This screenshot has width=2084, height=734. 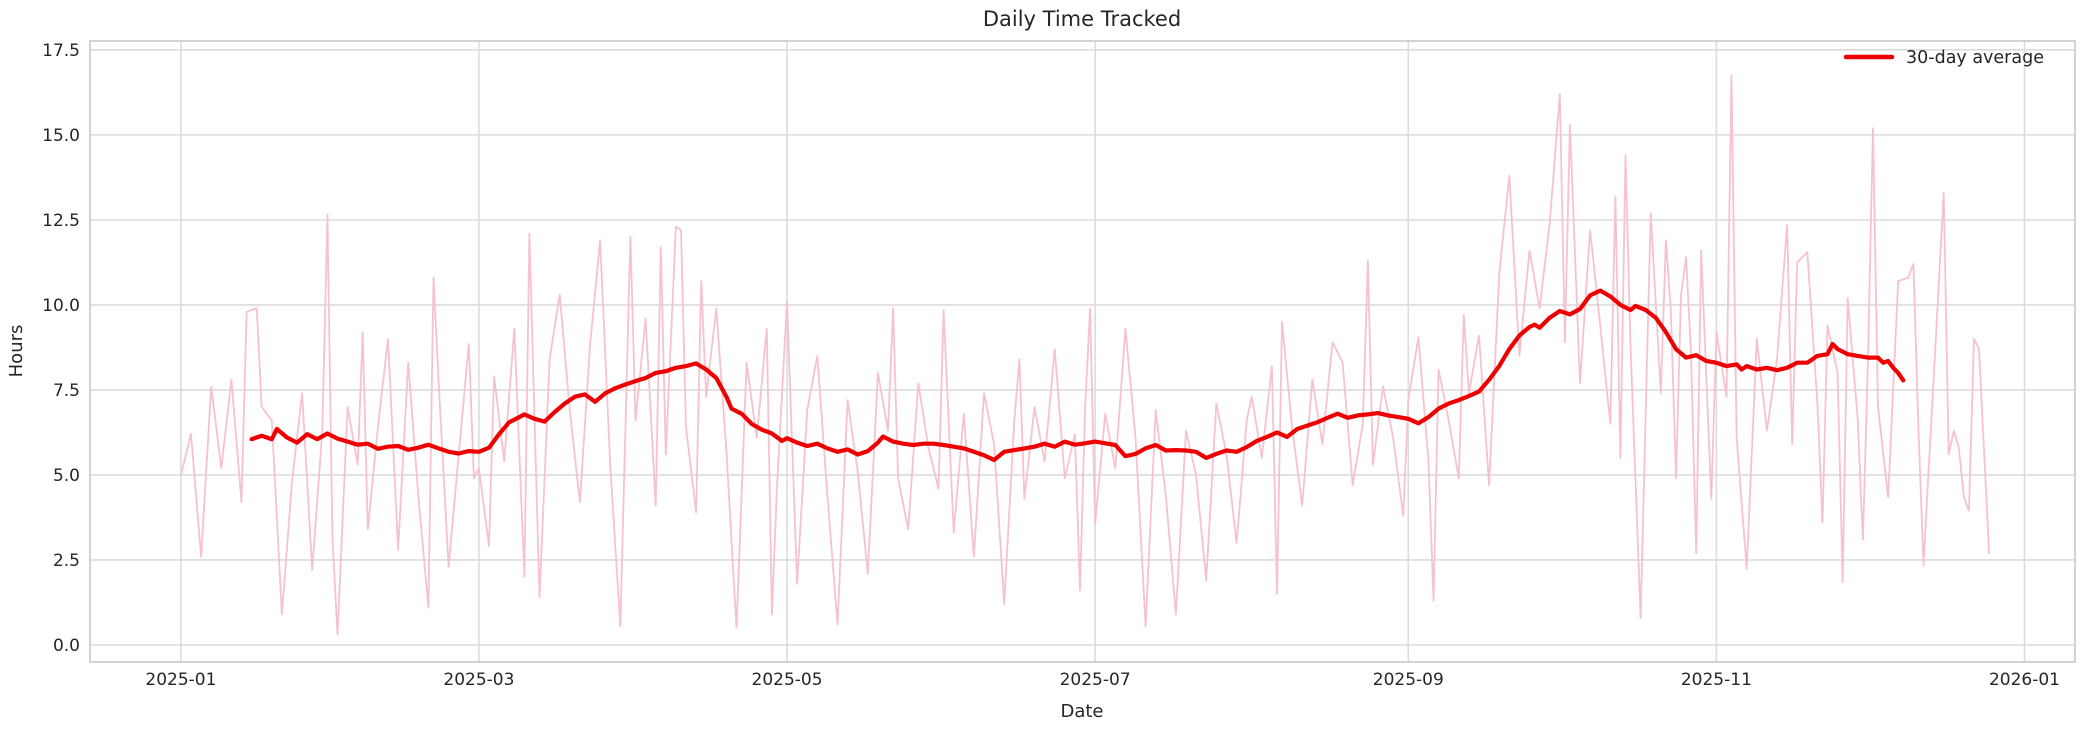 What do you see at coordinates (180, 680) in the screenshot?
I see `x-tick-label: 2025-01` at bounding box center [180, 680].